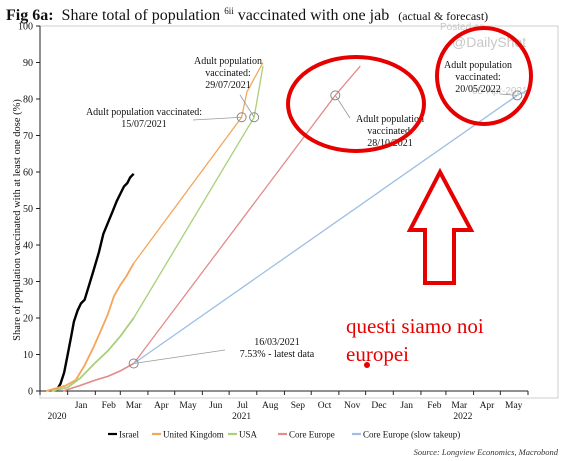 This screenshot has height=461, width=564. What do you see at coordinates (28, 355) in the screenshot?
I see `y-tick-label: 10` at bounding box center [28, 355].